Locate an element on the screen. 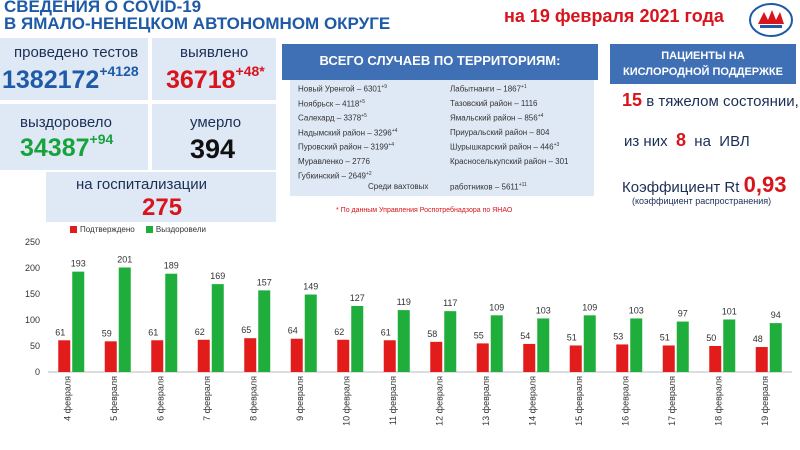 The height and width of the screenshot is (450, 800). territory-item-name: Лабытнанги – 1867 is located at coordinates (486, 89).